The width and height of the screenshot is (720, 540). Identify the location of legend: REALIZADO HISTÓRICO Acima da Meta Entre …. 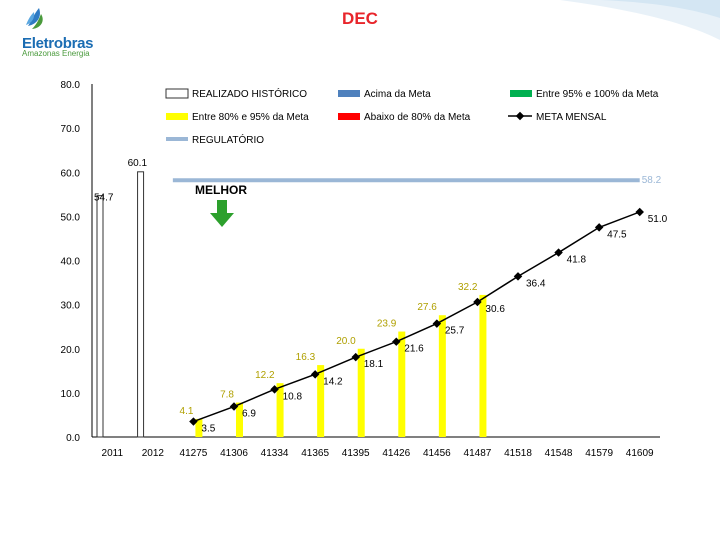
(417, 114).